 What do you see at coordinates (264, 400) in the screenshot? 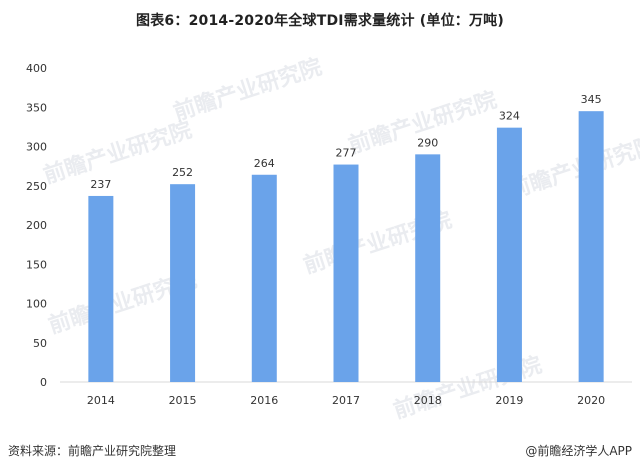
I see `x-tick-label-2016: 2016` at bounding box center [264, 400].